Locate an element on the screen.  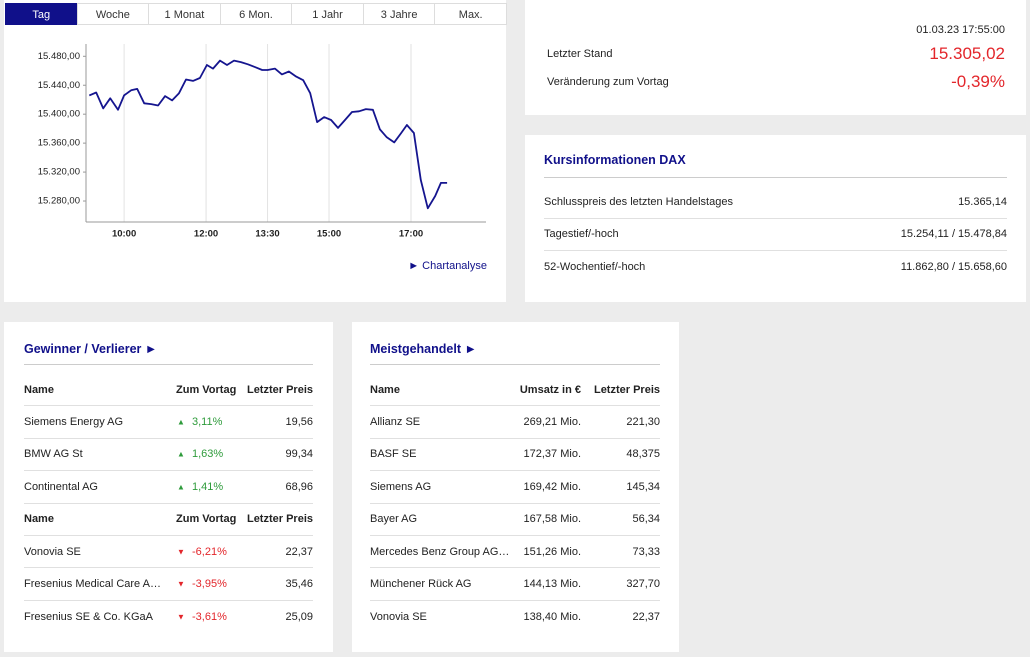
table-row: Münchener Rück AG 144,13 Mio. 327,70 is located at coordinates (515, 584).